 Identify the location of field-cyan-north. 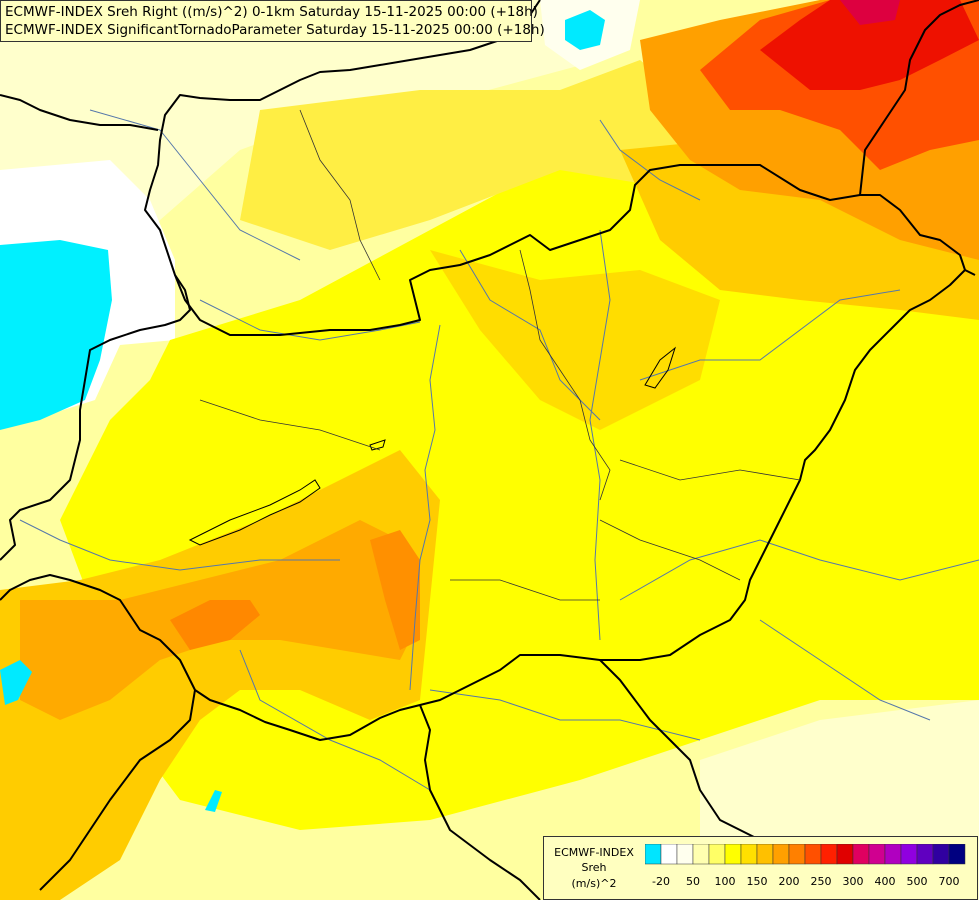
(585, 30).